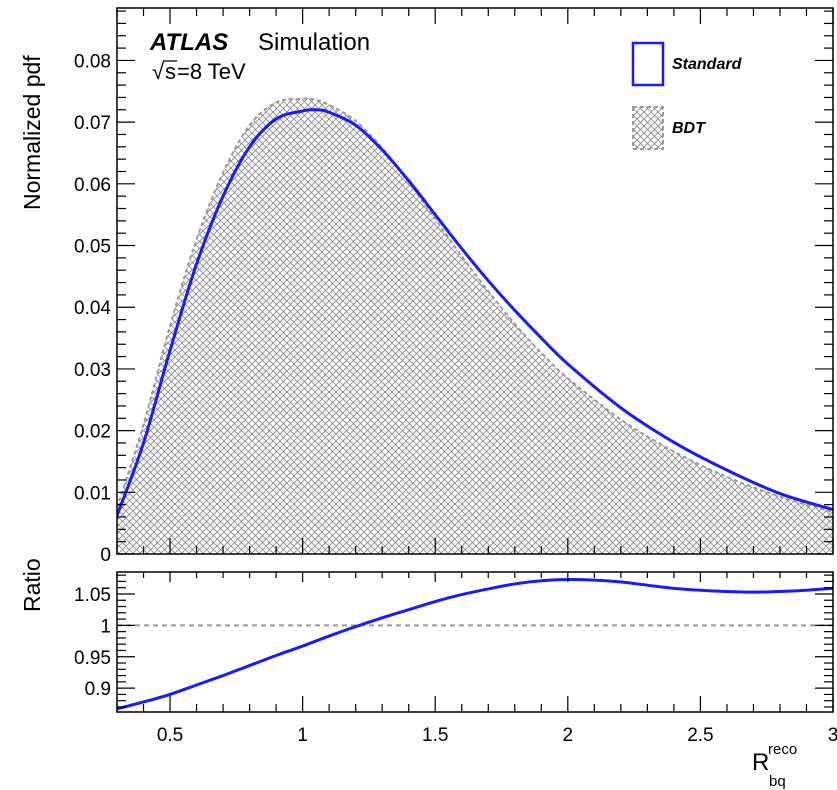 This screenshot has width=837, height=790. Describe the element at coordinates (774, 765) in the screenshot. I see `x-axis-label: R reco bq` at that location.